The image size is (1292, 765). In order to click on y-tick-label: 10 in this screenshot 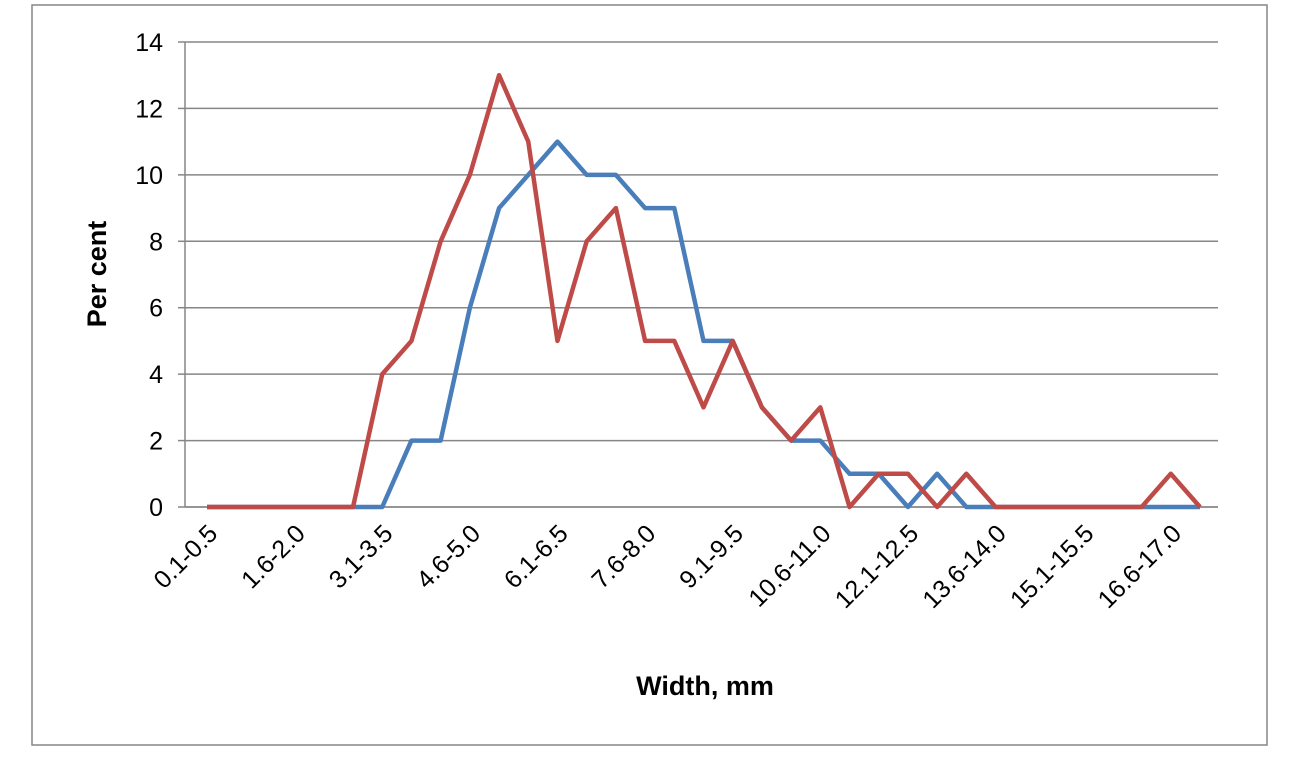, I will do `click(149, 176)`.